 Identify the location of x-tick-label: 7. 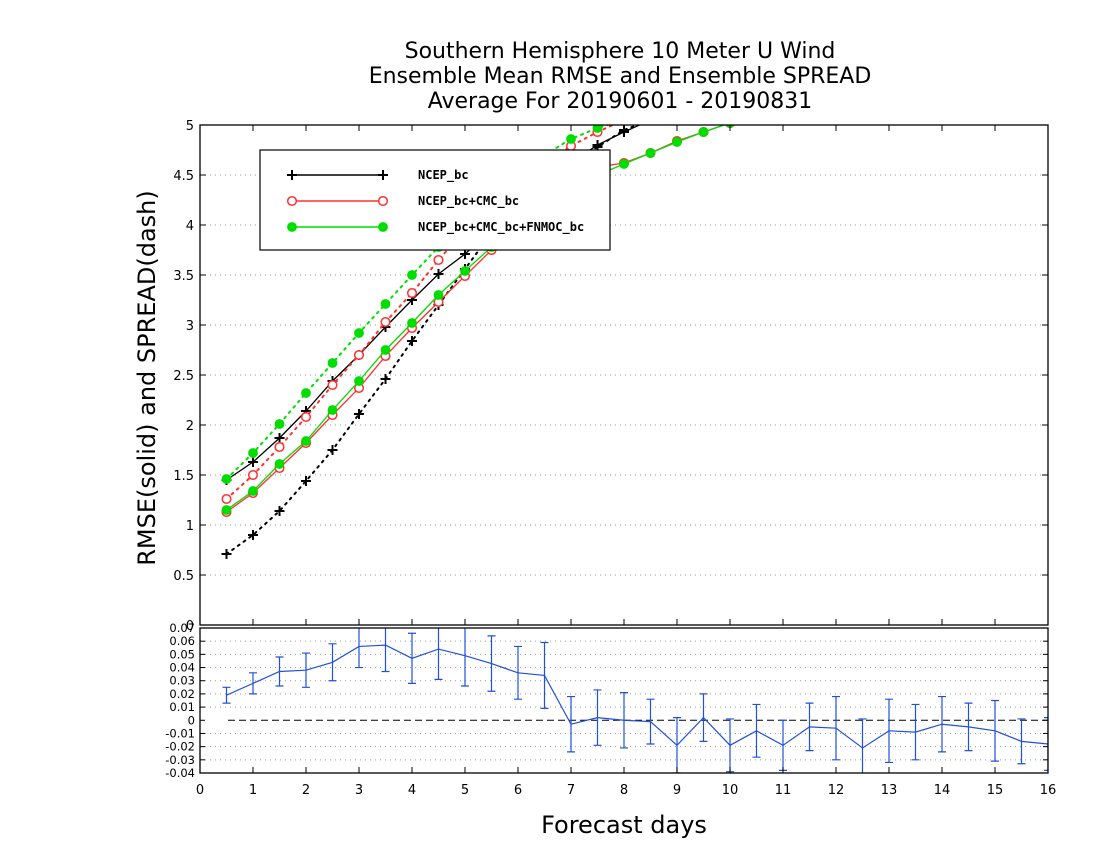
(571, 790).